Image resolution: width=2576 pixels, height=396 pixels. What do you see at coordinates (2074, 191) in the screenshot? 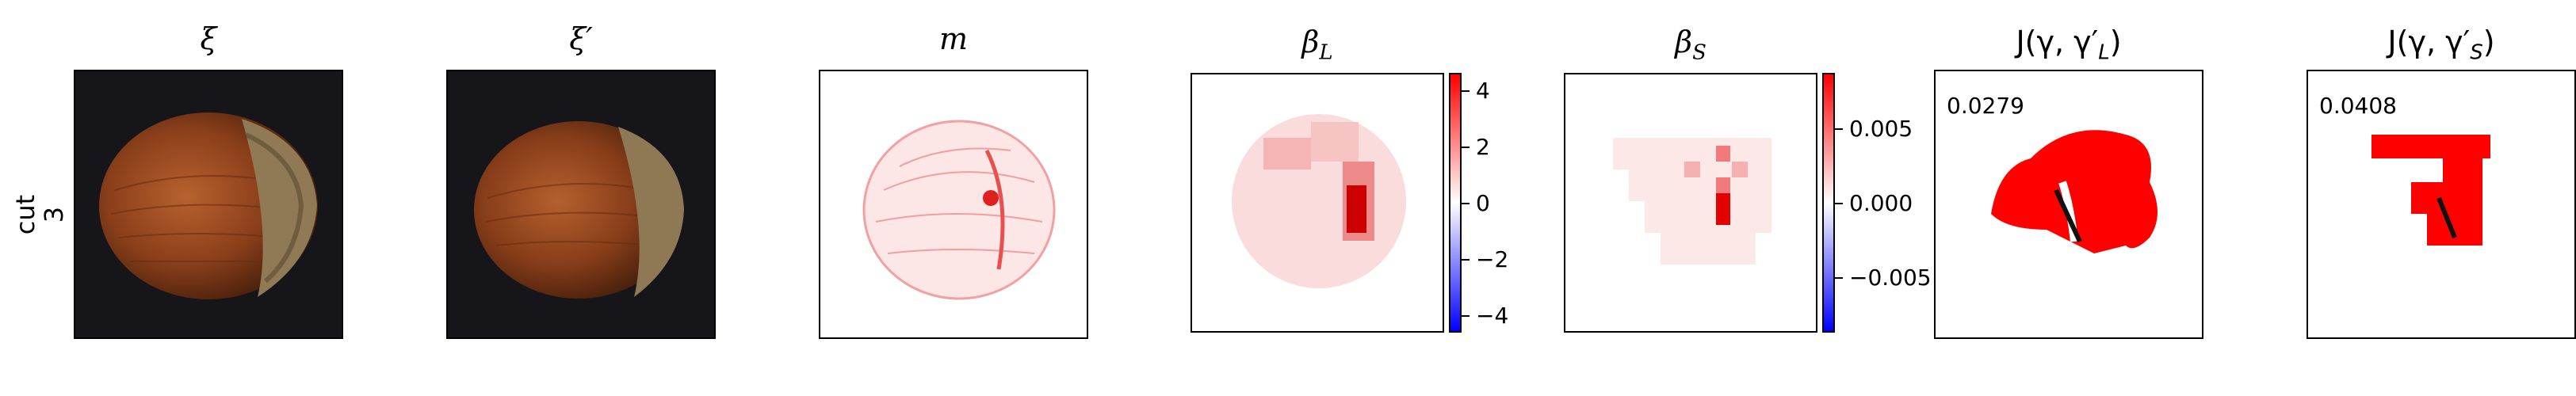
I see `j-l-mask` at bounding box center [2074, 191].